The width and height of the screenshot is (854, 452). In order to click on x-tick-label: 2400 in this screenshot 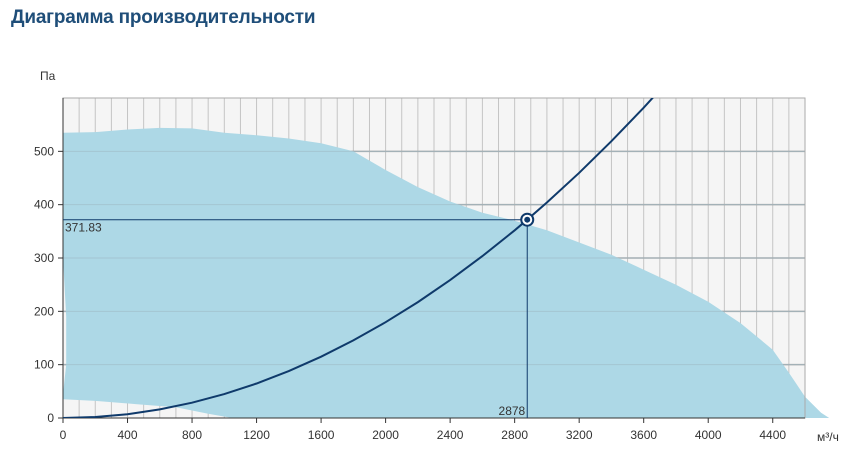, I will do `click(450, 435)`.